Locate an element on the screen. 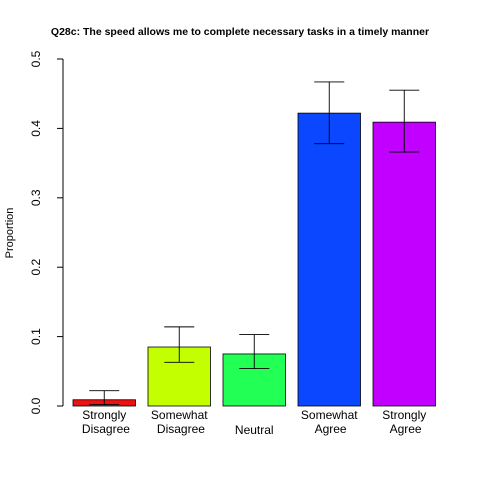  y-tick-label: 0.1 is located at coordinates (36, 336).